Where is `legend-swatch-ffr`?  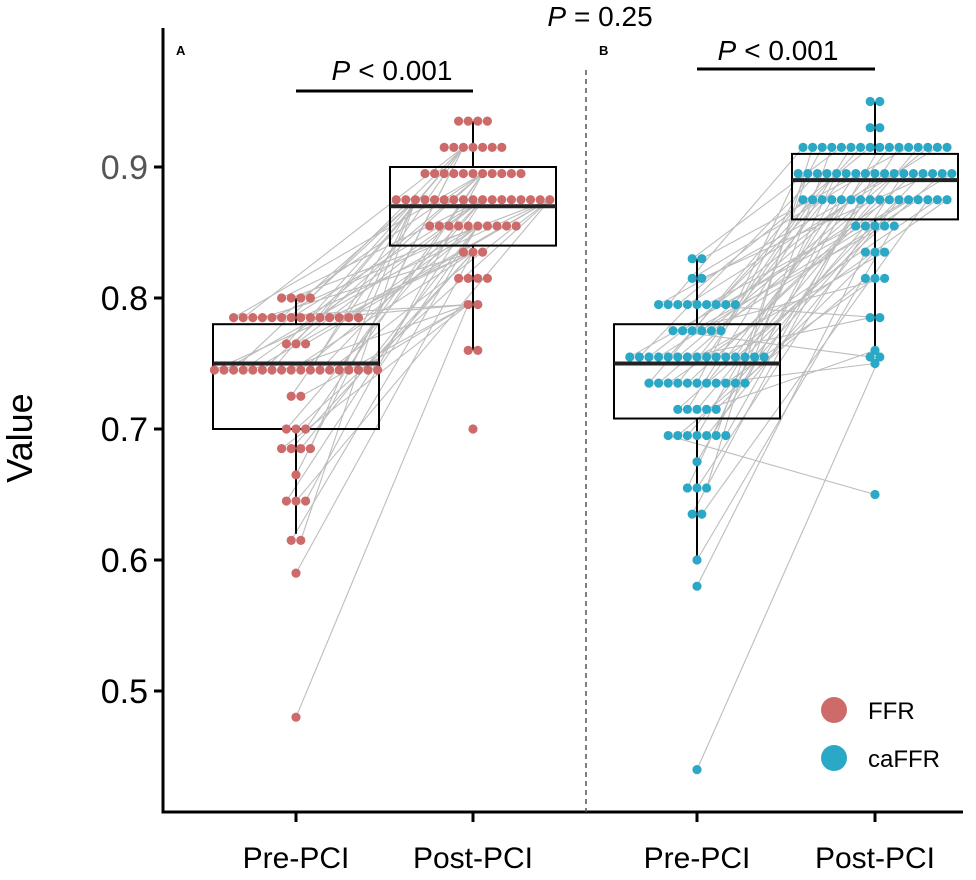 legend-swatch-ffr is located at coordinates (834, 710).